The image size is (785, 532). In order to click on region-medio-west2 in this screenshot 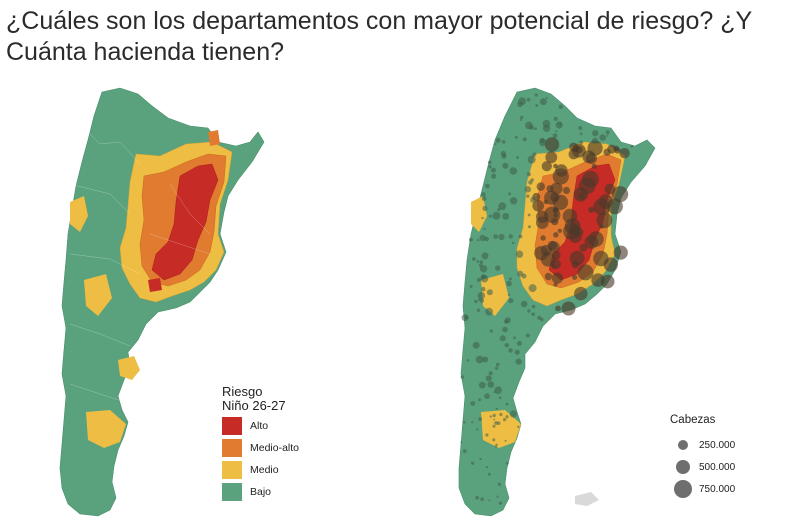, I will do `click(495, 295)`.